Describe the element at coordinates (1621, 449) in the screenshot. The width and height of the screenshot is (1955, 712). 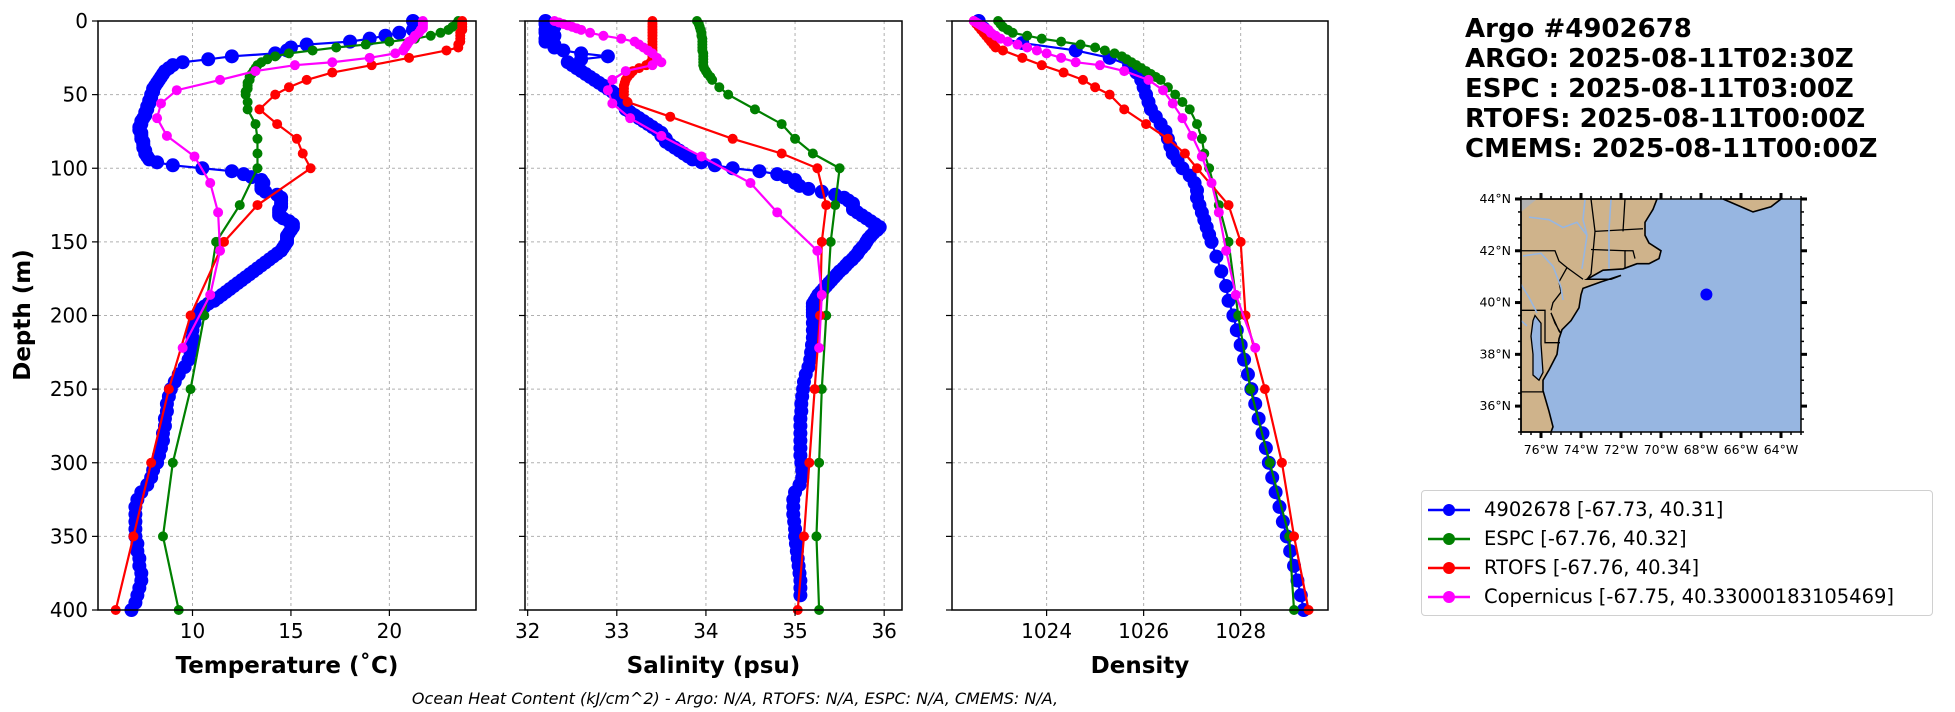
I see `map-lon-label: 72°W` at that location.